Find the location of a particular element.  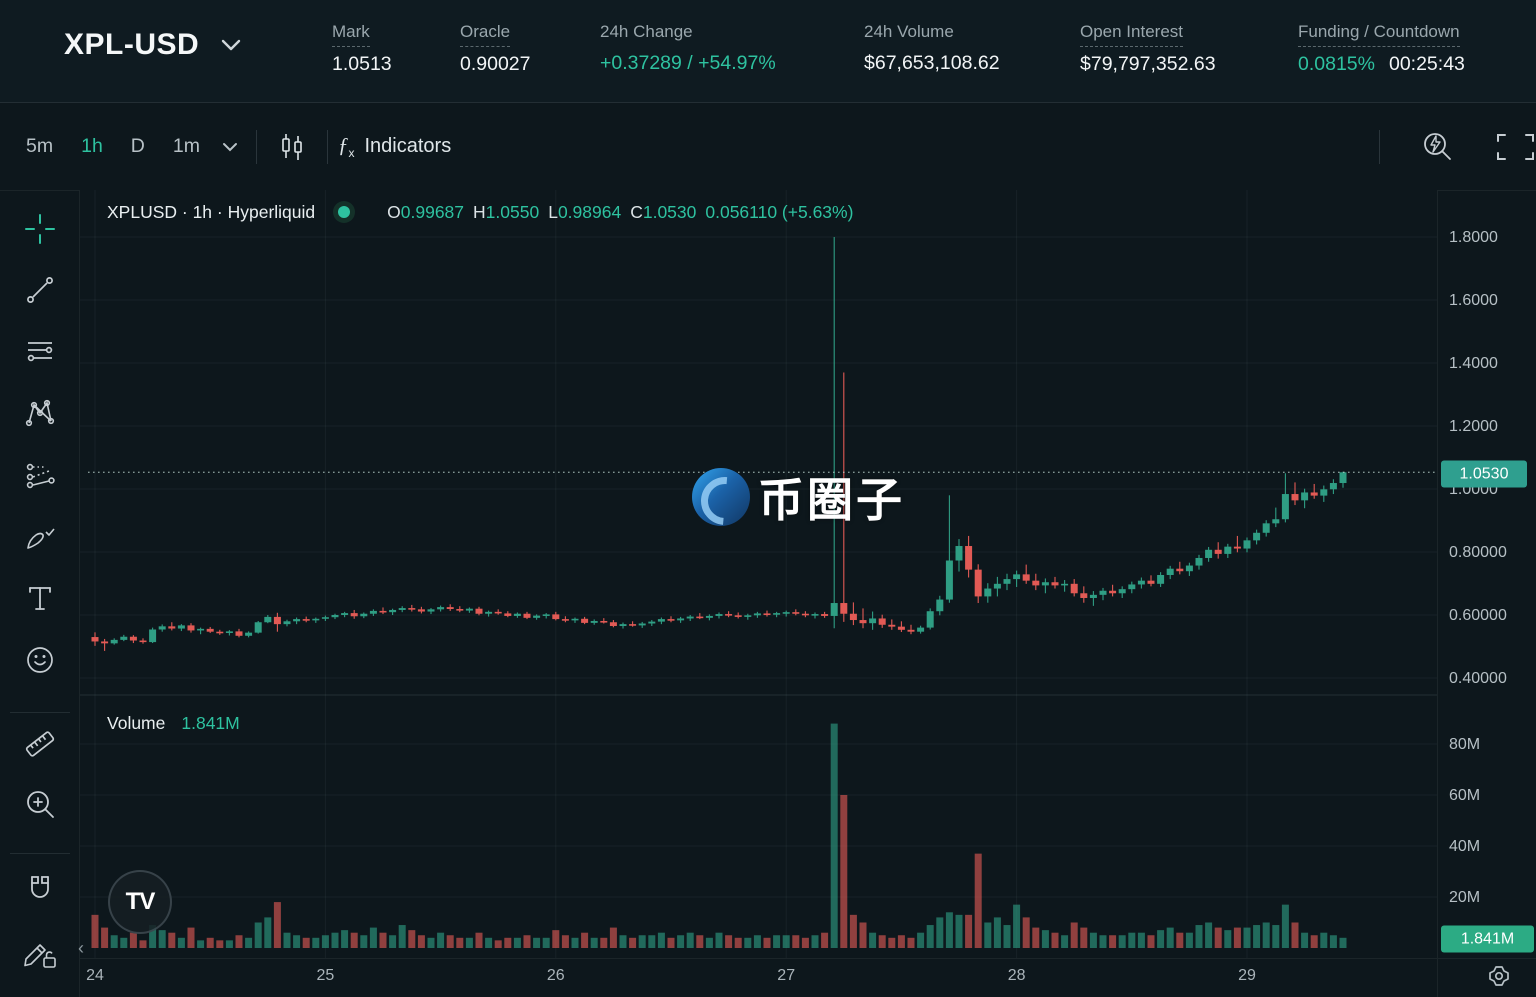

text-tool is located at coordinates (40, 598).